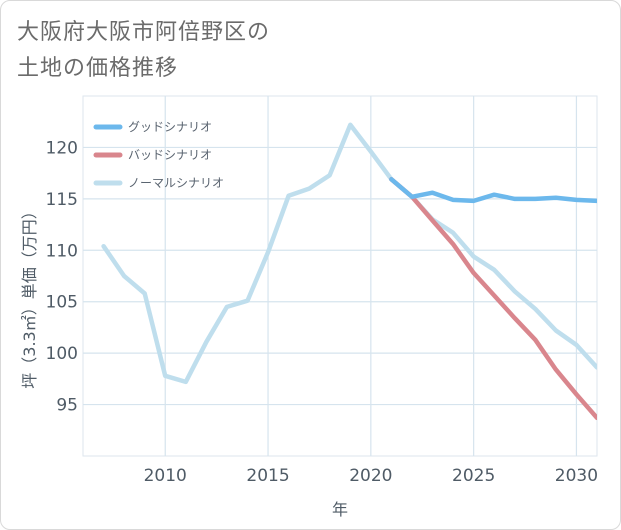  Describe the element at coordinates (165, 476) in the screenshot. I see `x-tick-label: 2010` at that location.